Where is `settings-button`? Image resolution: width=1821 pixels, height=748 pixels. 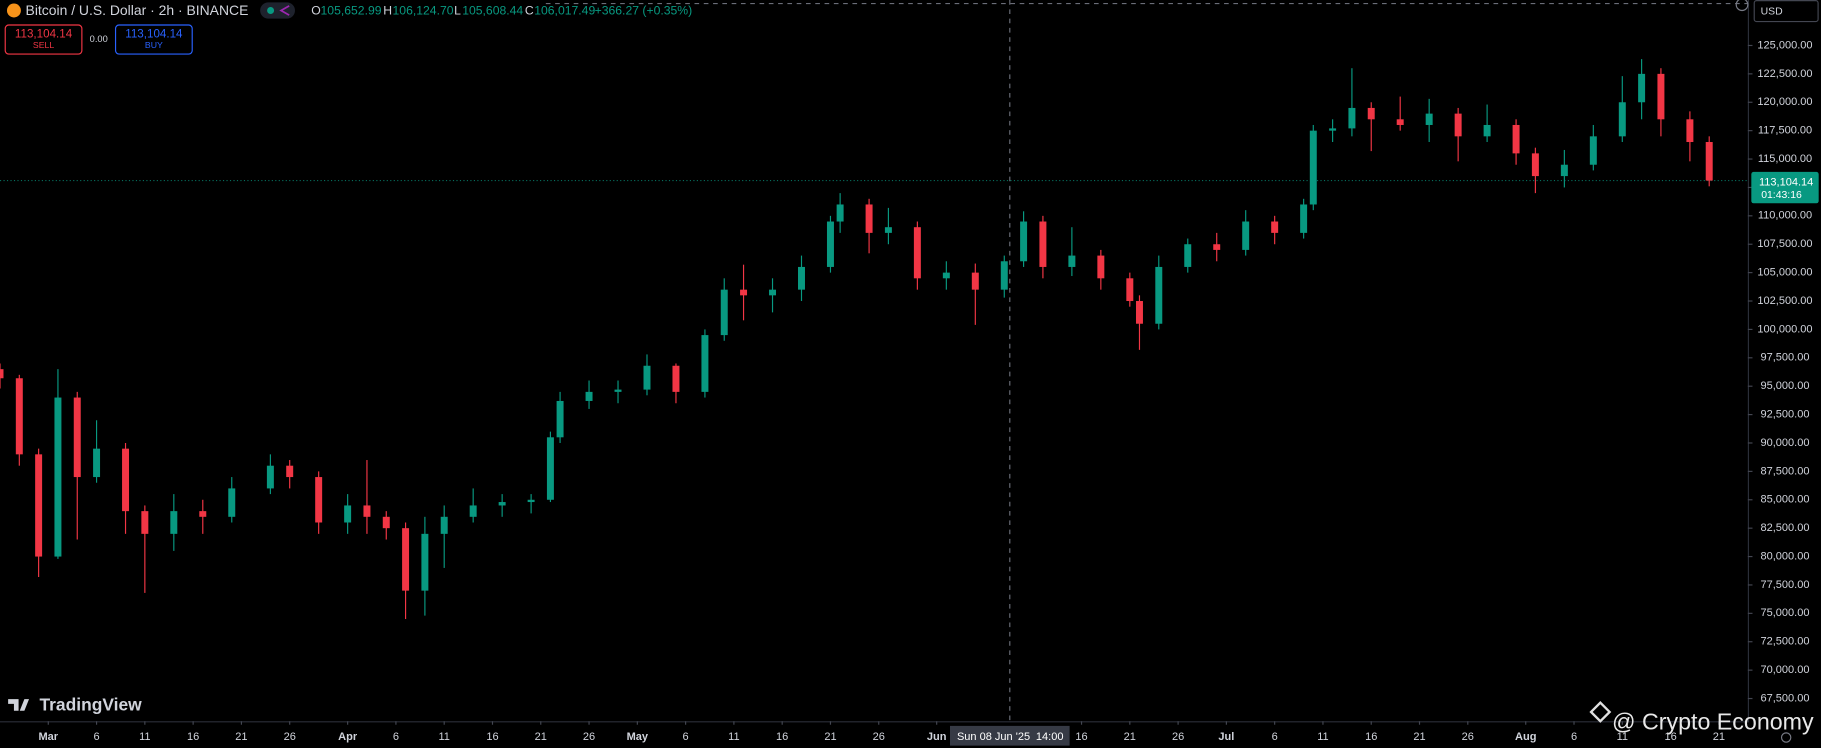
settings-button is located at coordinates (1786, 737).